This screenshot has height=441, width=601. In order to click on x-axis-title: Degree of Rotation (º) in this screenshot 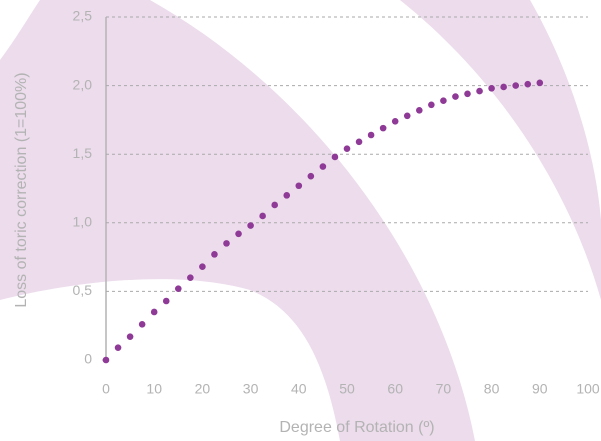, I will do `click(356, 427)`.